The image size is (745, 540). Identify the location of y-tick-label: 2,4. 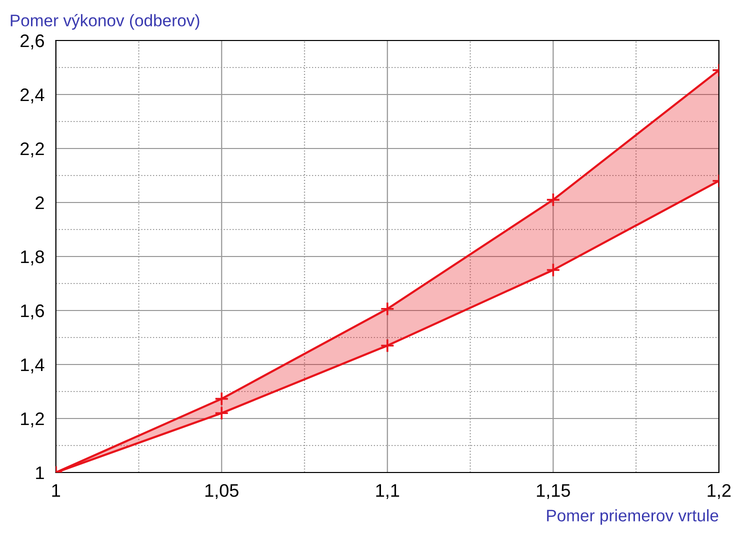
(32, 96).